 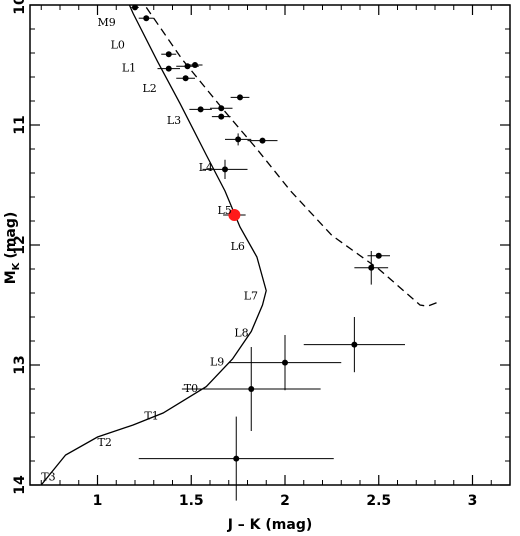 What do you see at coordinates (251, 295) in the screenshot?
I see `spectral-type-label: L7` at bounding box center [251, 295].